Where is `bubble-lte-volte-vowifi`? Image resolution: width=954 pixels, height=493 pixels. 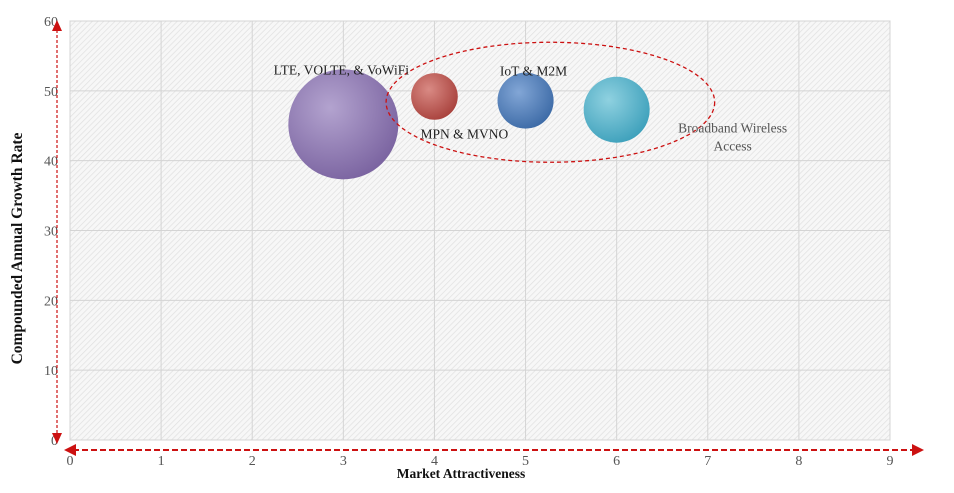 bubble-lte-volte-vowifi is located at coordinates (343, 124).